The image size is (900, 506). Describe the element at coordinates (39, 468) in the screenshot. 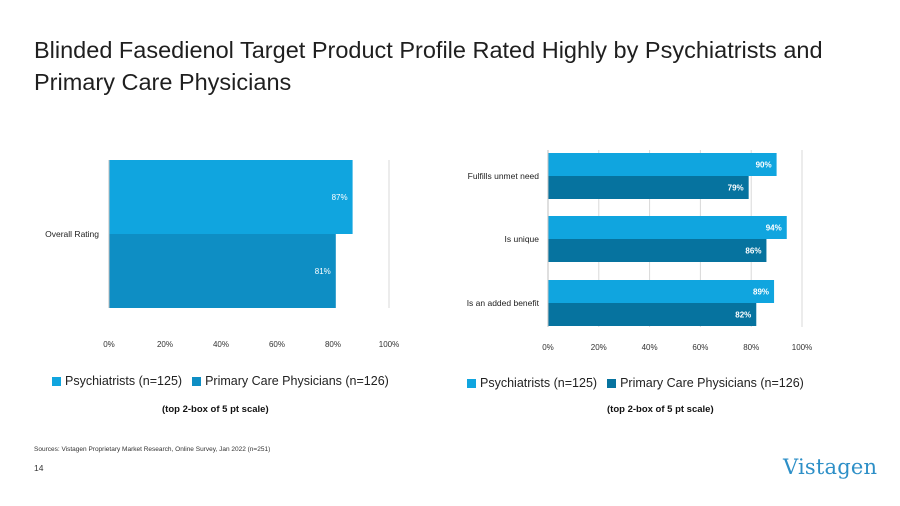

I see `page-number: 14` at that location.